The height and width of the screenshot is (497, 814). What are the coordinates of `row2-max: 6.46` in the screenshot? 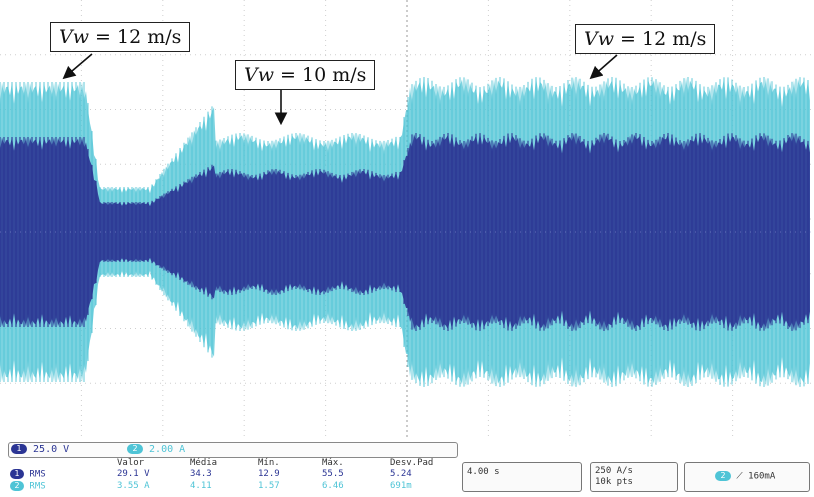 It's located at (333, 486).